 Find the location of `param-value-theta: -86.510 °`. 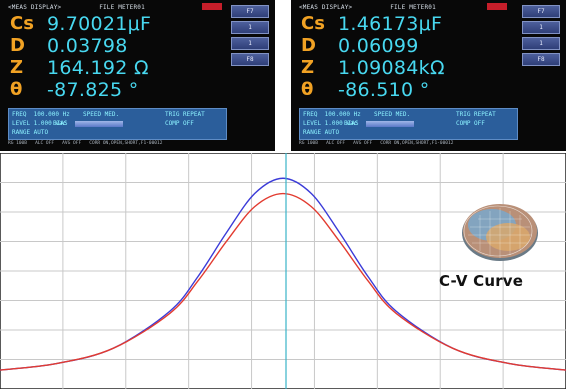

param-value-theta: -86.510 ° is located at coordinates (384, 90).